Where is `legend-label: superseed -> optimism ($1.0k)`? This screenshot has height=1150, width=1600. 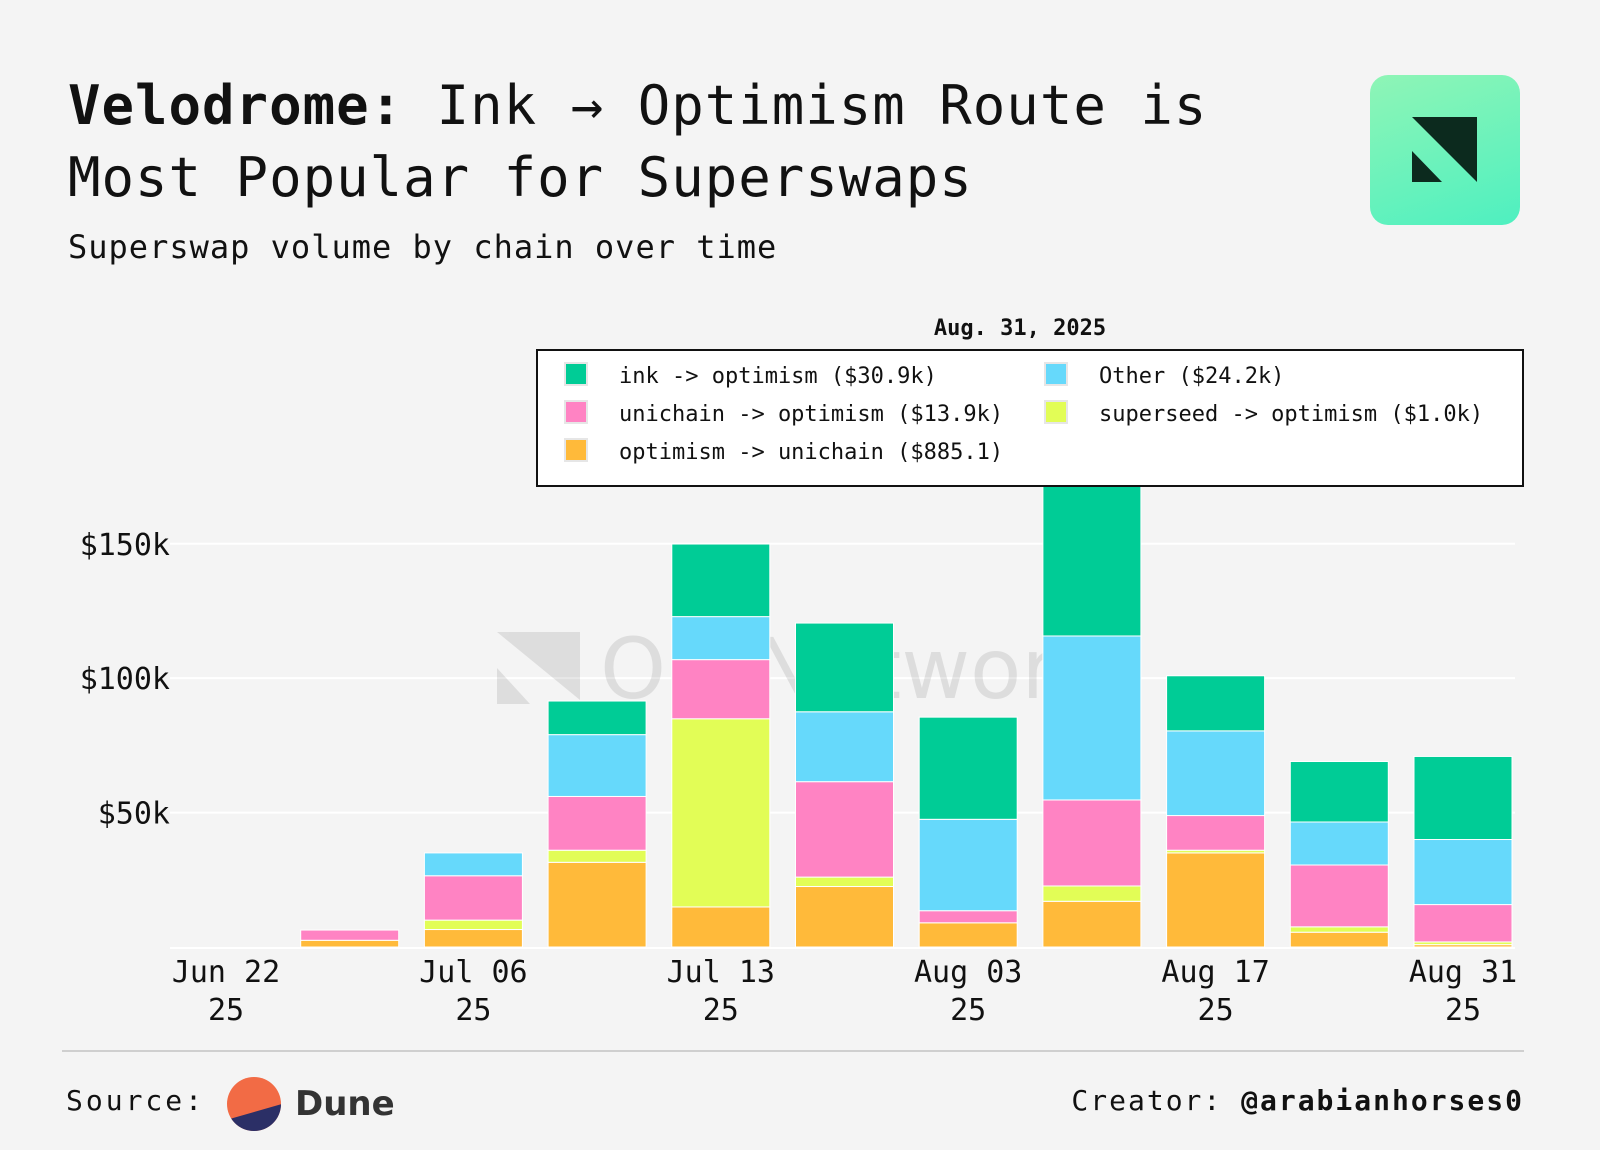
legend-label: superseed -> optimism ($1.0k) is located at coordinates (1291, 414).